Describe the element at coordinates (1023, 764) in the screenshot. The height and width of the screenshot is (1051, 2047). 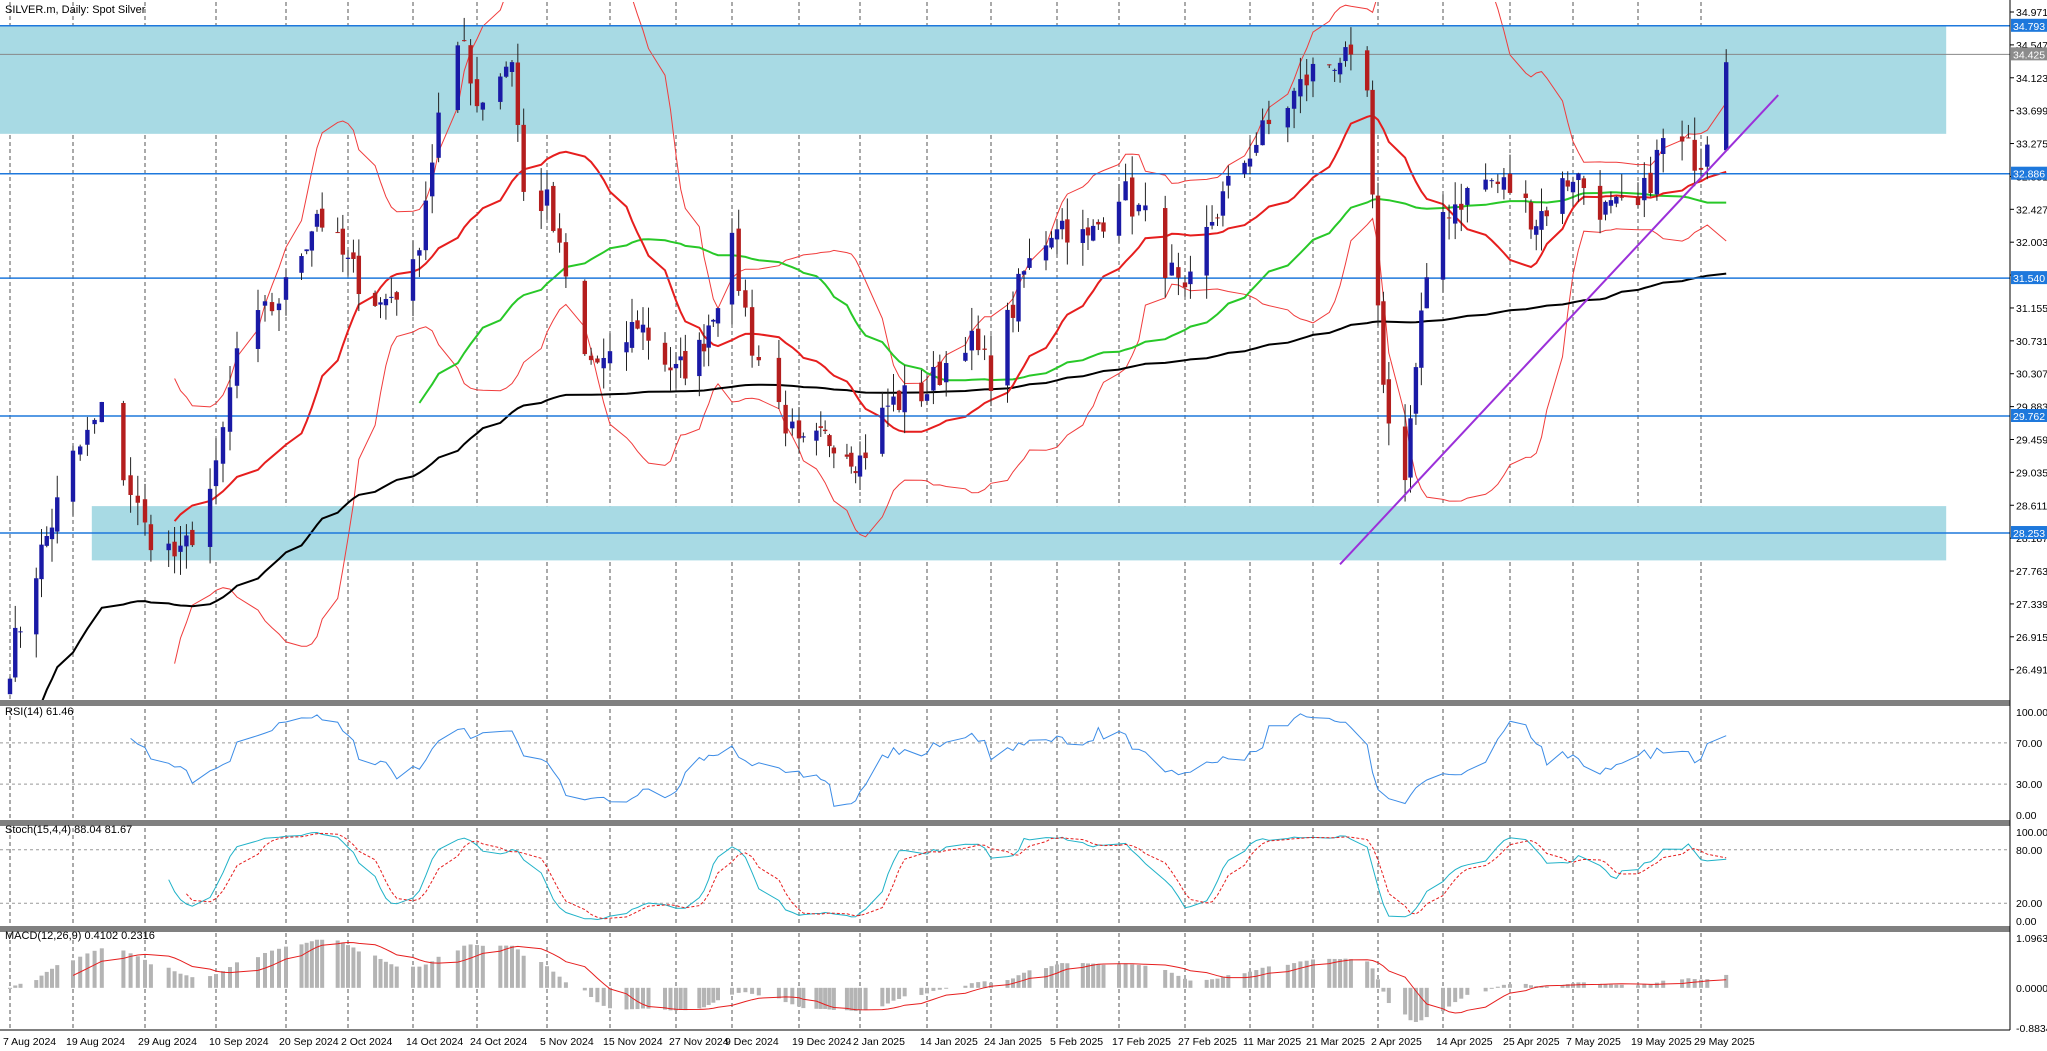
I see `rsi-panel: 100.00 70.00 30.00 0.00` at that location.